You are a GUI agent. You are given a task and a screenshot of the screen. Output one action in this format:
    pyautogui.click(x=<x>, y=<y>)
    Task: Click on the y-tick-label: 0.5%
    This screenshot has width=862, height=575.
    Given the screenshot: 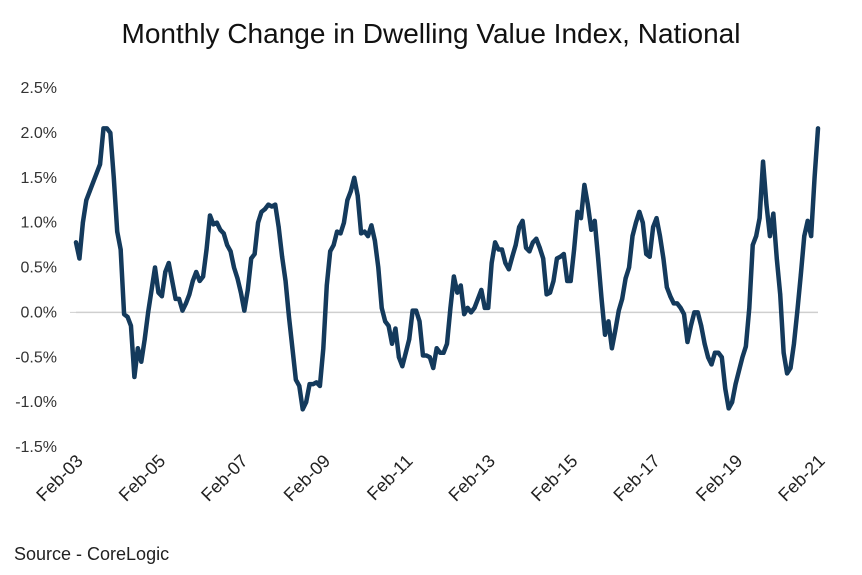 What is the action you would take?
    pyautogui.click(x=39, y=268)
    